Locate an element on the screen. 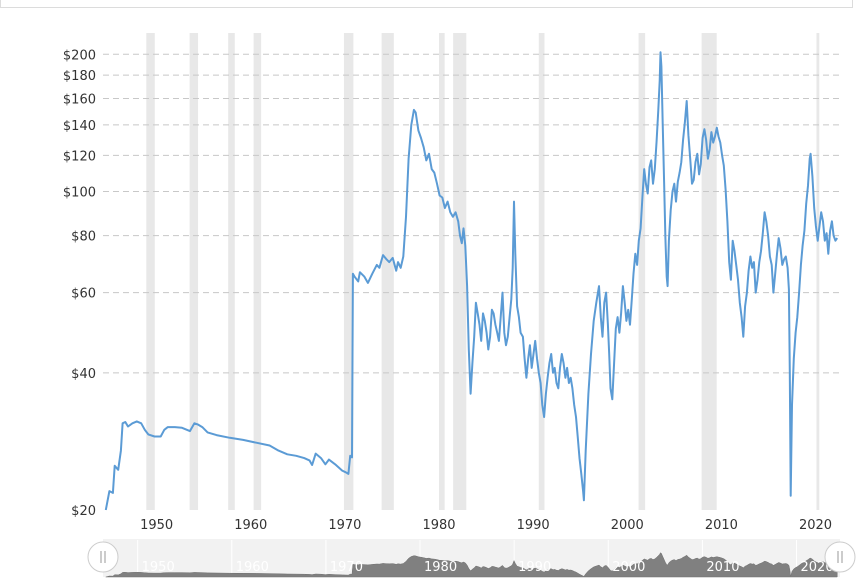  top-frame is located at coordinates (426, 4).